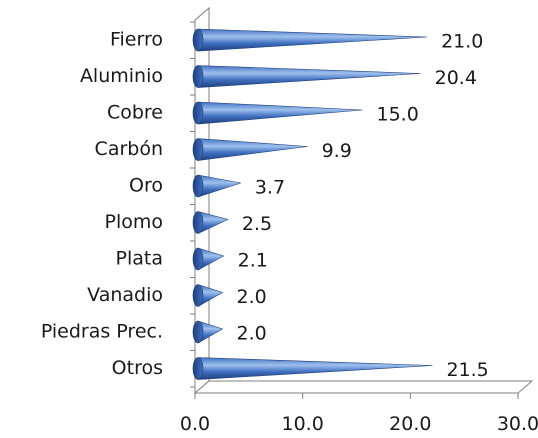 The width and height of the screenshot is (538, 438). What do you see at coordinates (303, 424) in the screenshot?
I see `x-tick-label: 10.0` at bounding box center [303, 424].